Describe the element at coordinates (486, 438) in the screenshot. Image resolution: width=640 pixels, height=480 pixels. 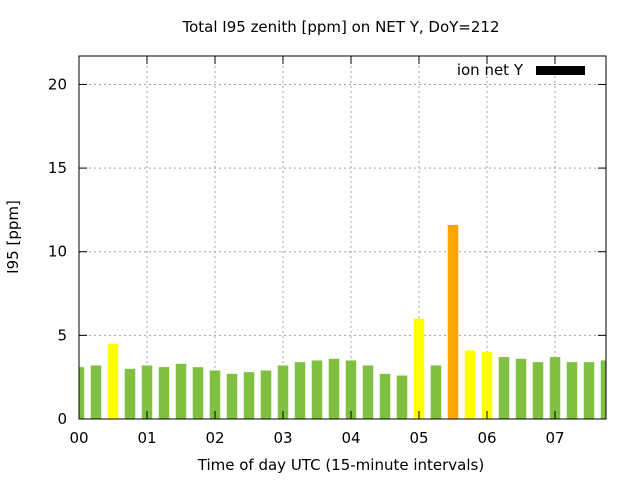
I see `x-tick-label: 06` at that location.